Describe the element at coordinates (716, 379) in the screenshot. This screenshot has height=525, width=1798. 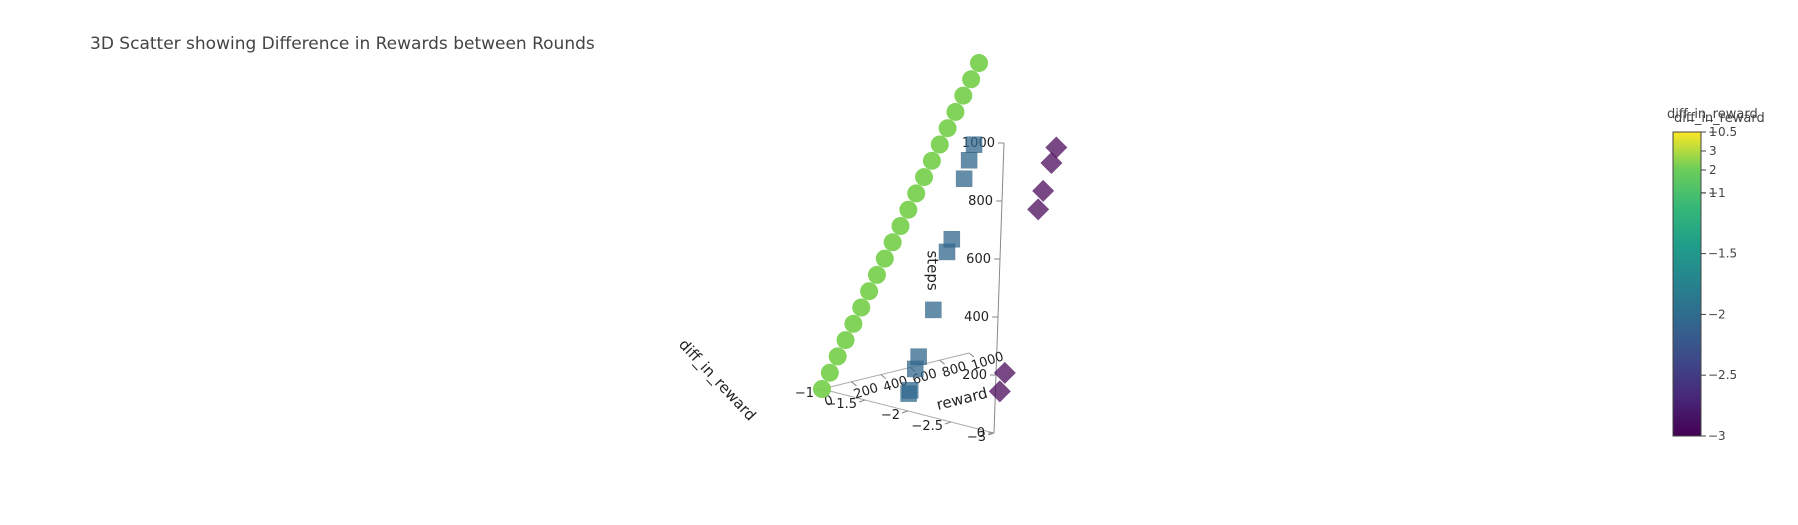
I see `y-axis-title: diff_in_reward` at that location.